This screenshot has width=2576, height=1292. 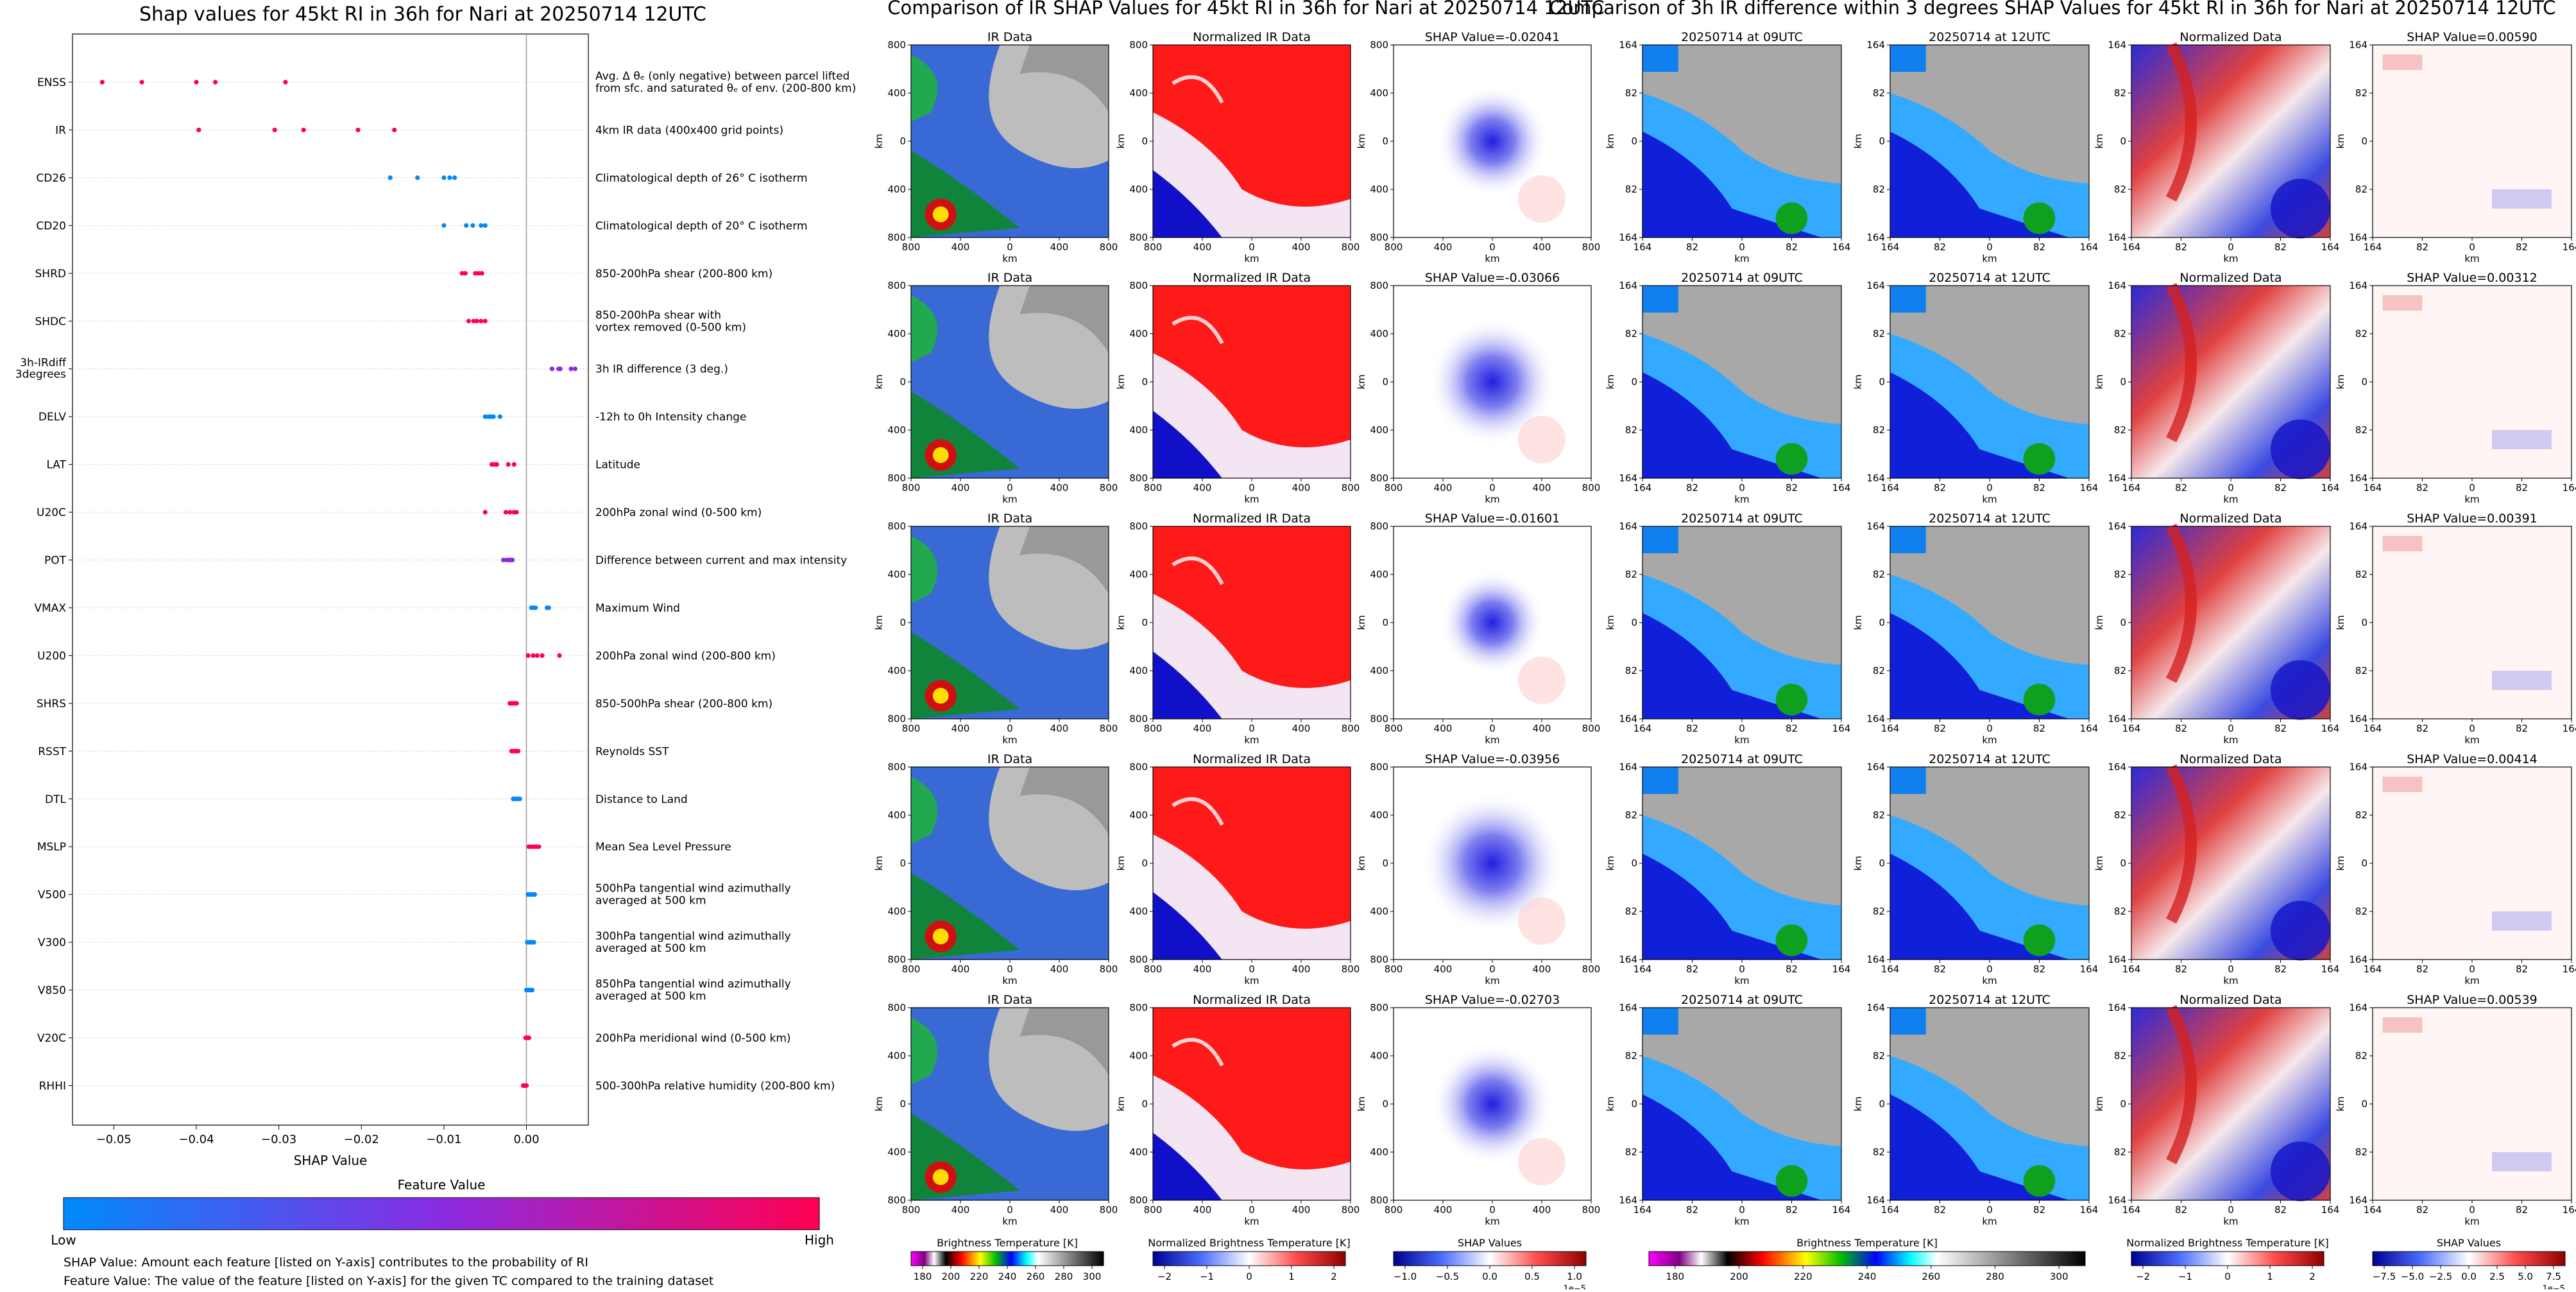 I want to click on diff-norm-band, so click(x=2181, y=603).